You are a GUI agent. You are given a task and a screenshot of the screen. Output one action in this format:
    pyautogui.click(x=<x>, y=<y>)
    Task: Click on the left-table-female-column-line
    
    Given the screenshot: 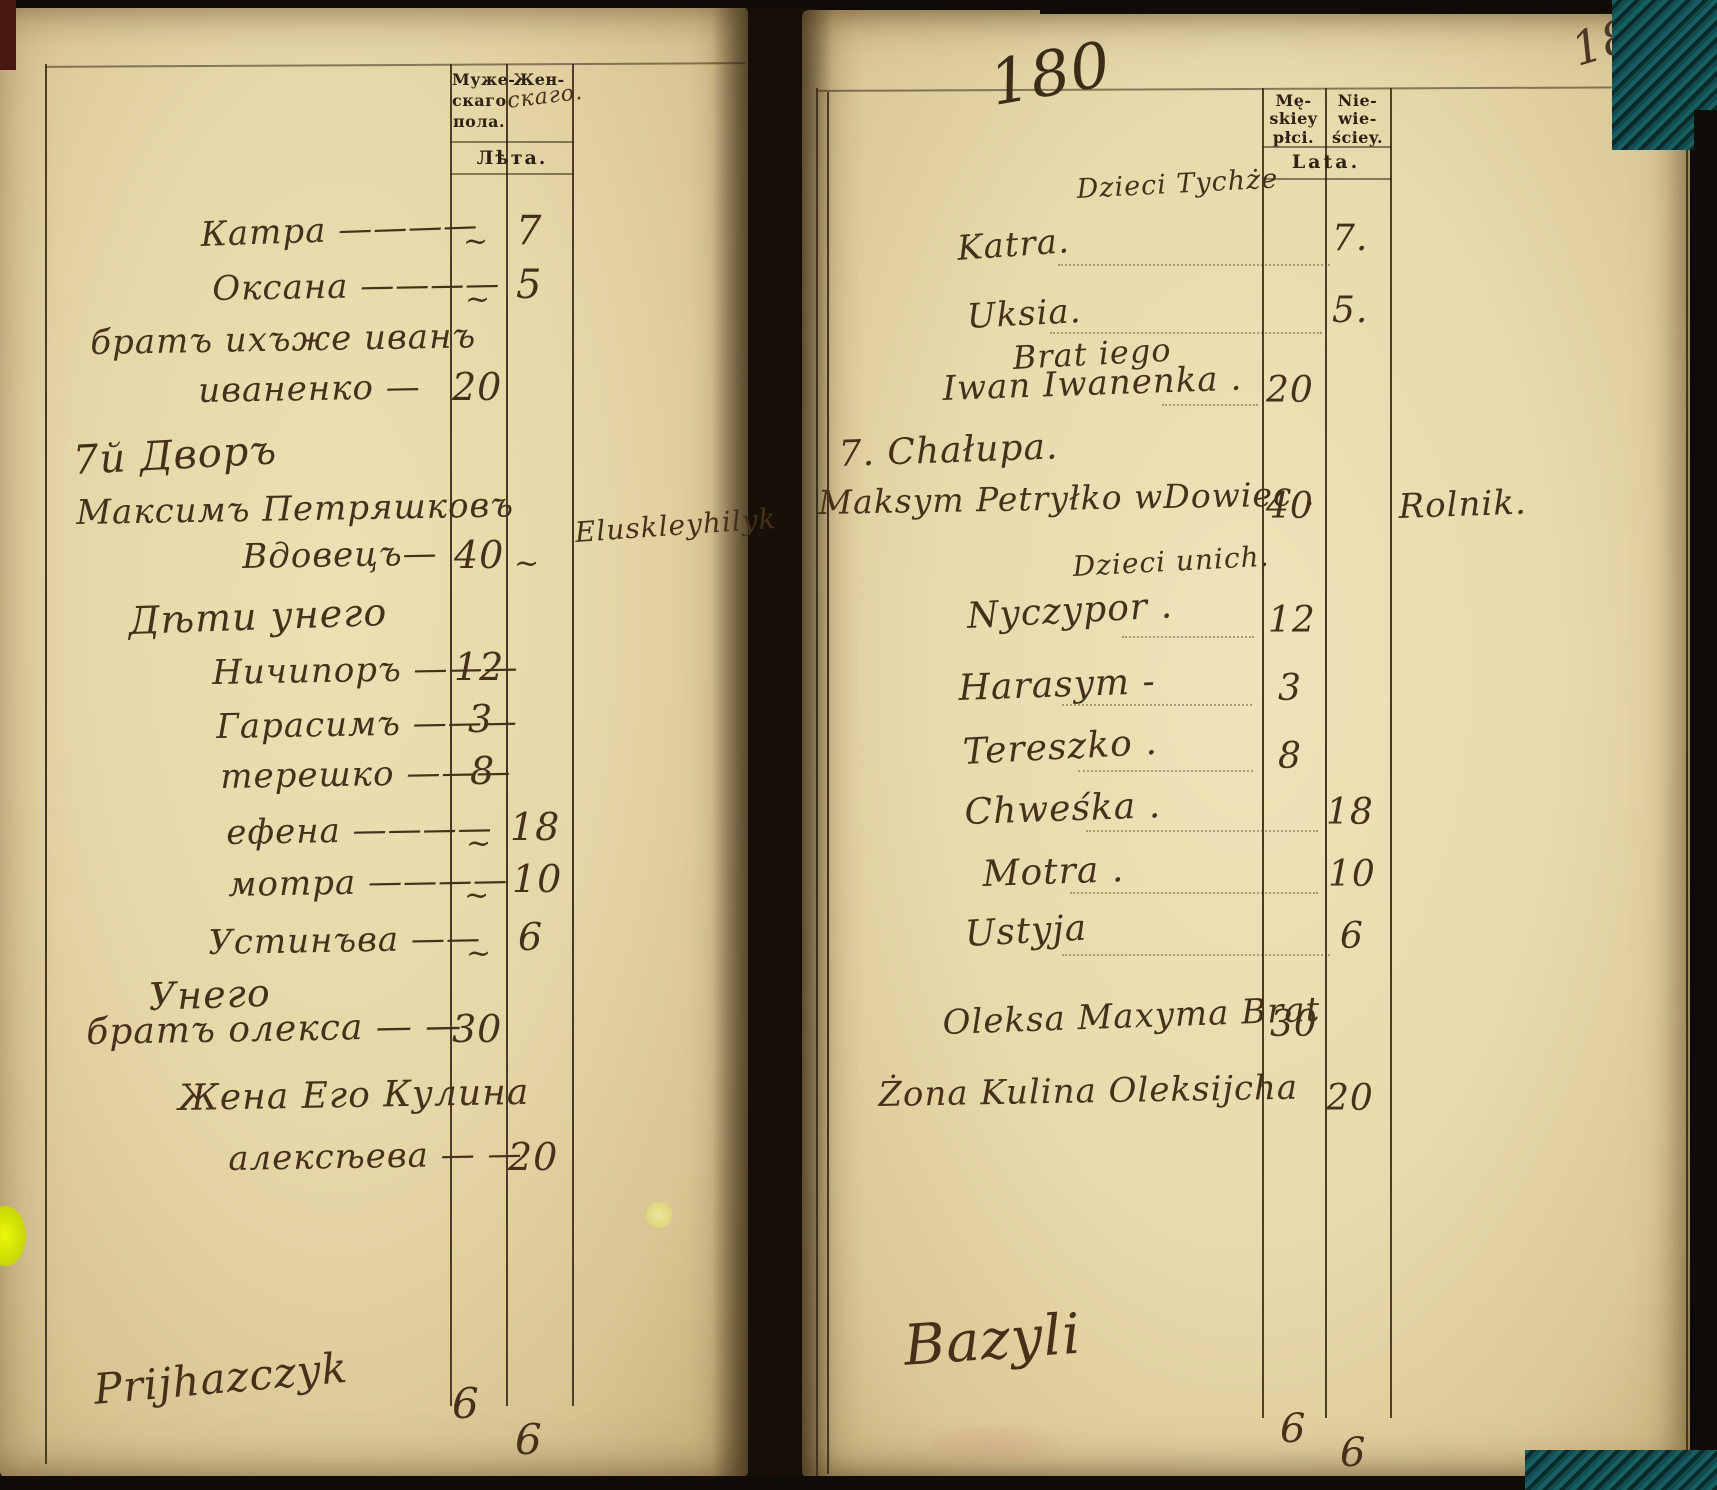 What is the action you would take?
    pyautogui.click(x=507, y=735)
    